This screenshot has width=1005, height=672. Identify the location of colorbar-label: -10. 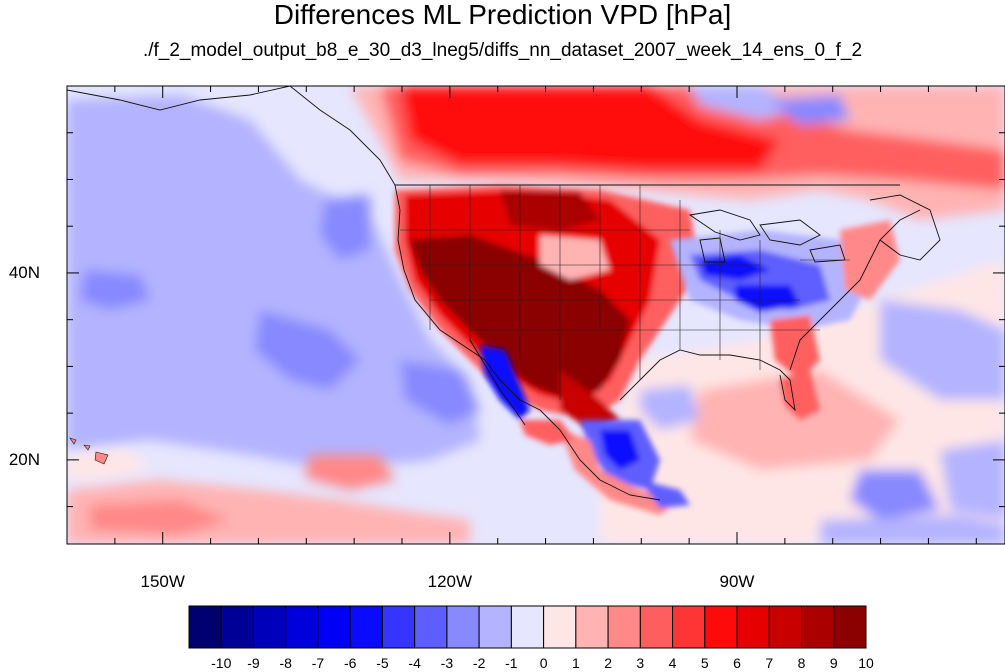
(221, 663).